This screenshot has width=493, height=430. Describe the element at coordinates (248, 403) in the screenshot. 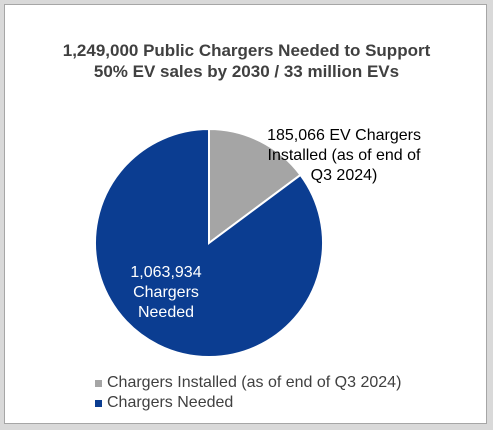

I see `legend-item-needed: Chargers Needed` at that location.